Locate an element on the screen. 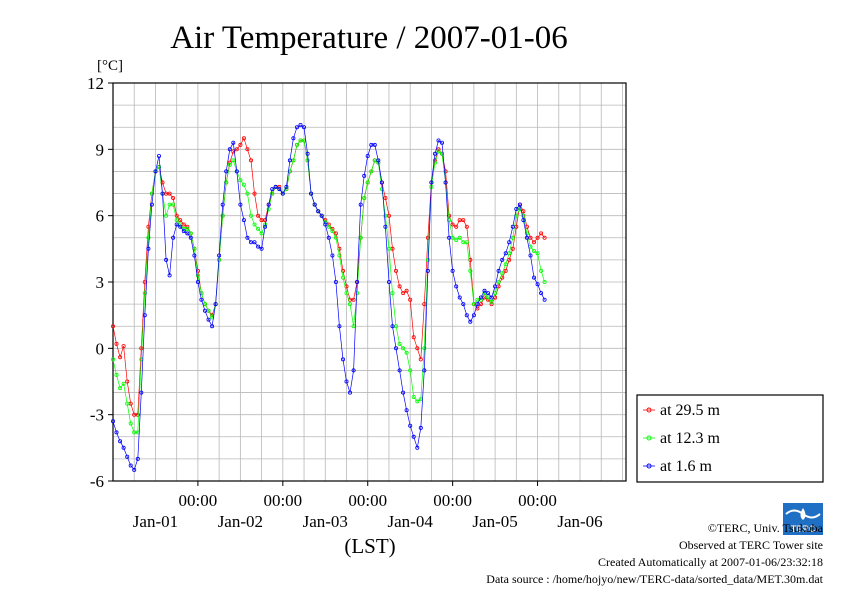 This screenshot has width=842, height=595. water-drop-icon is located at coordinates (803, 514).